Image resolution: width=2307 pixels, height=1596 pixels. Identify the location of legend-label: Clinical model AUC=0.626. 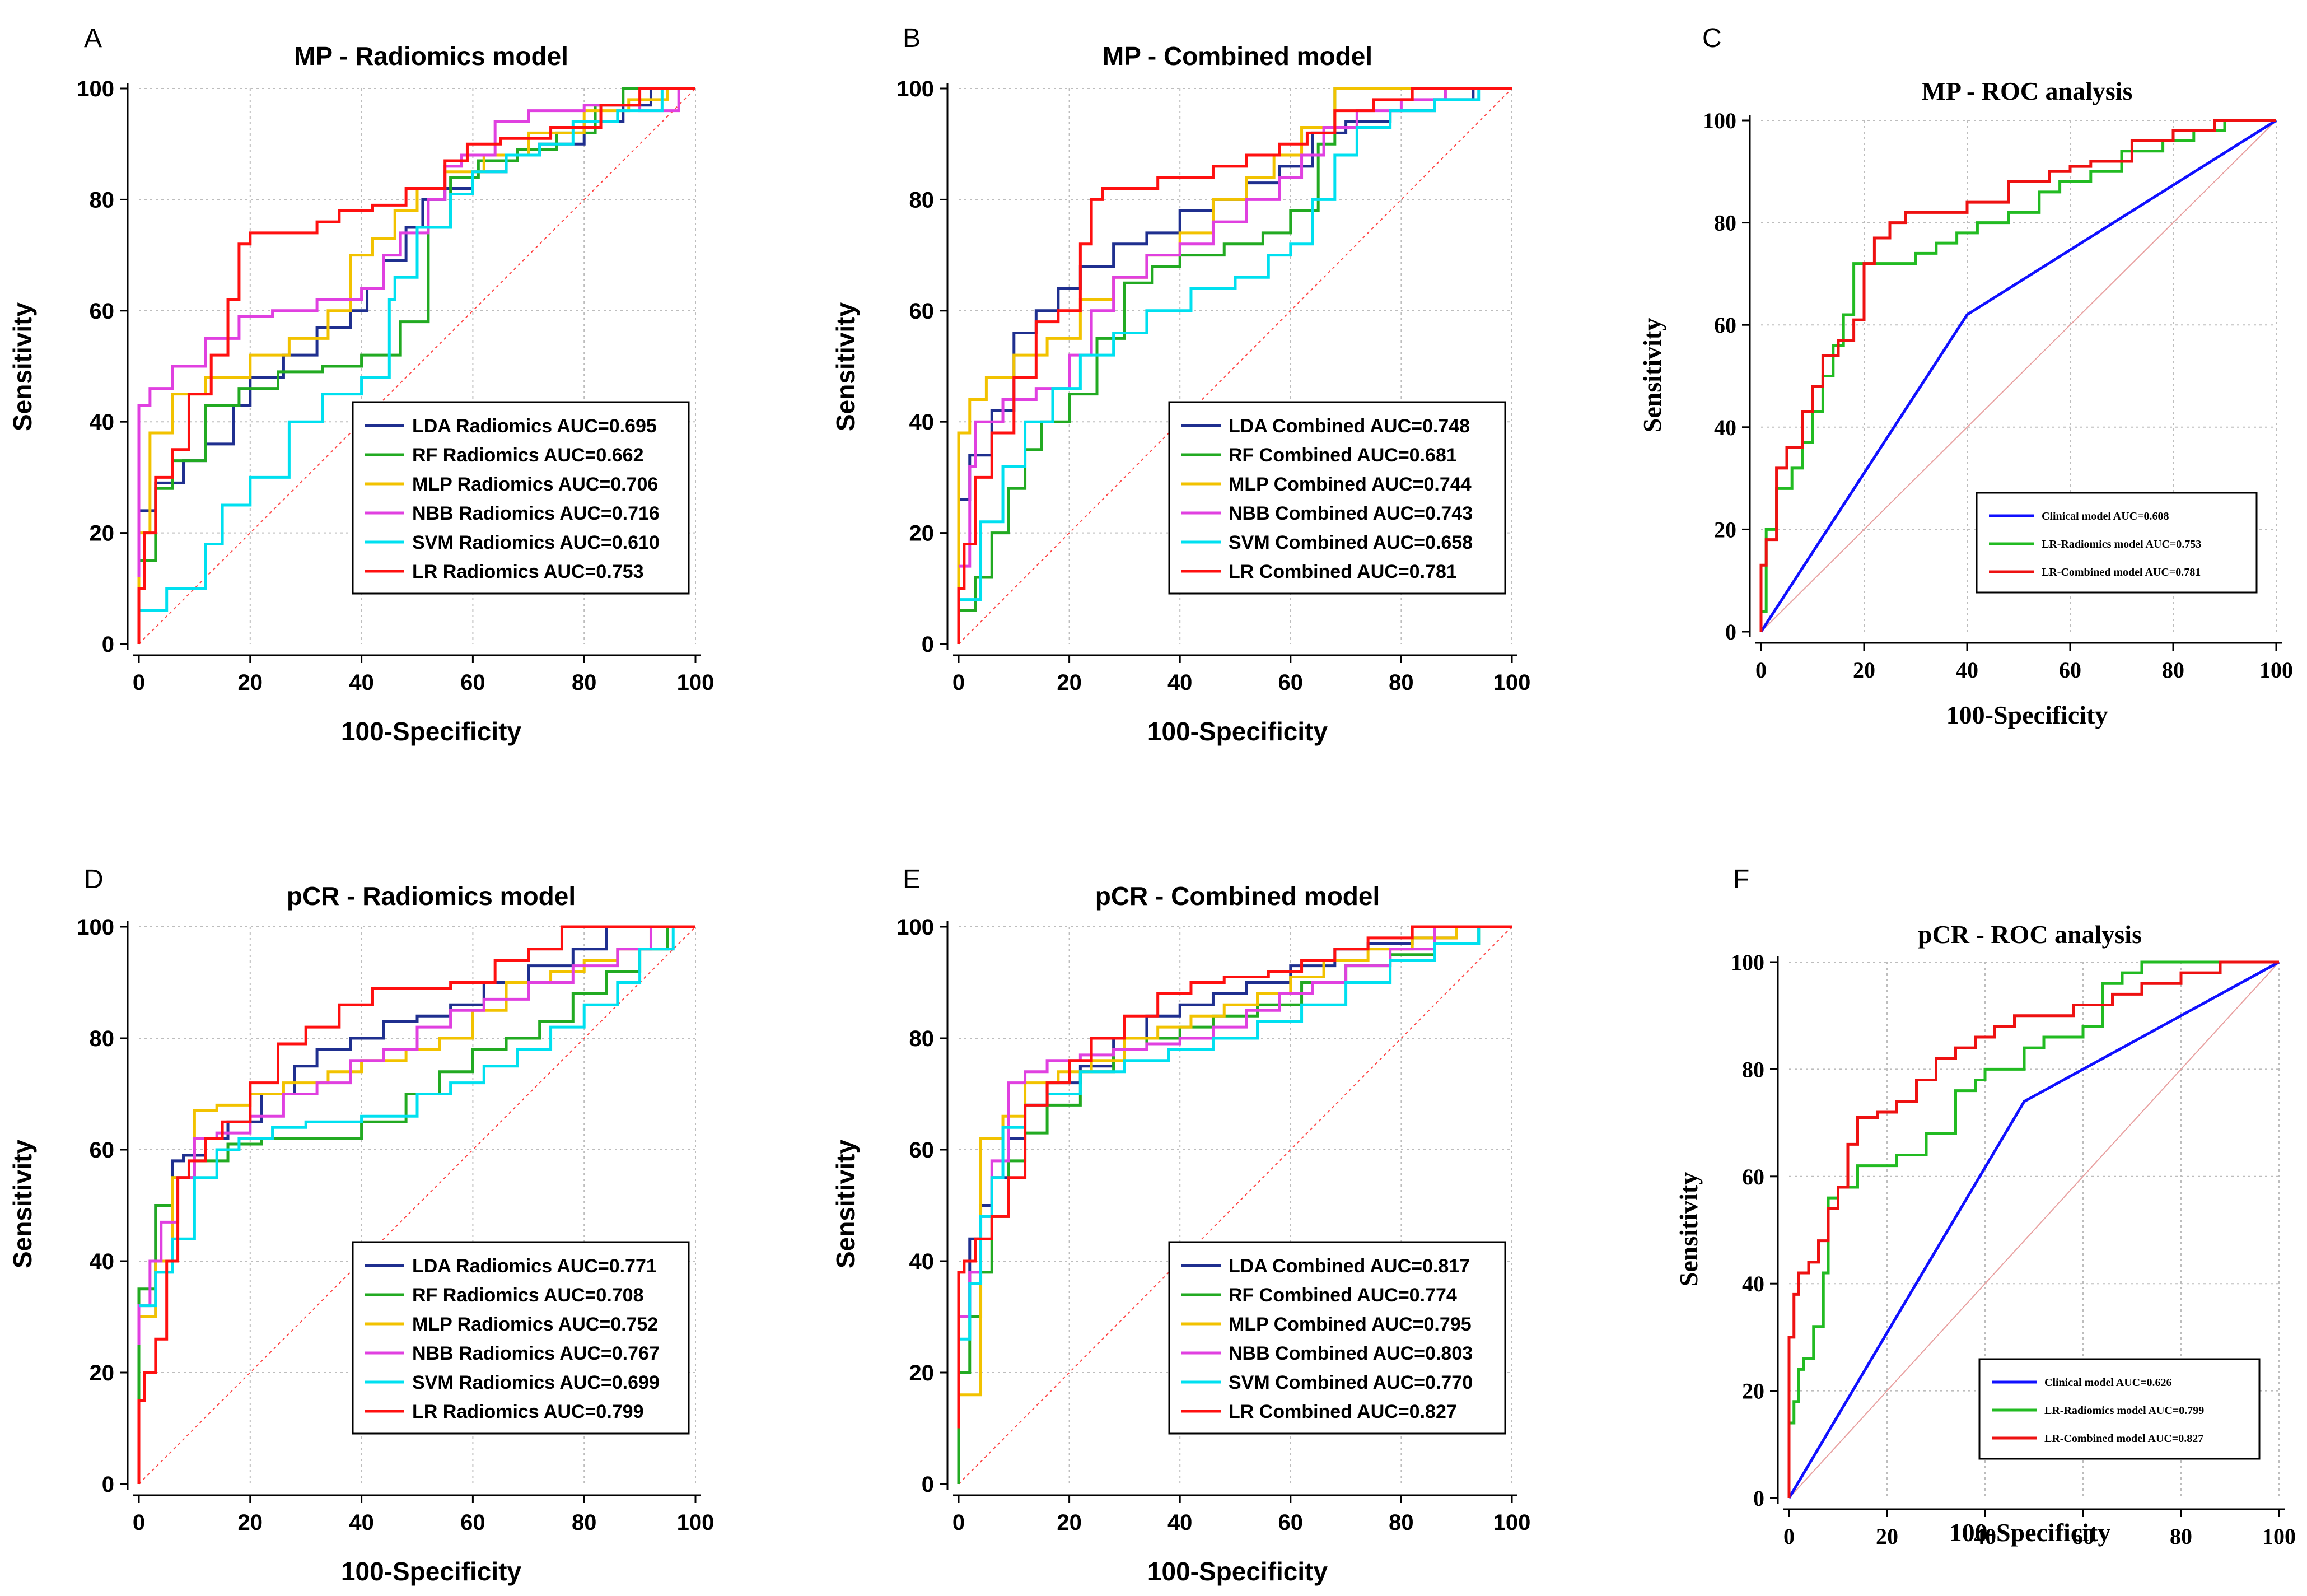
(2108, 1383).